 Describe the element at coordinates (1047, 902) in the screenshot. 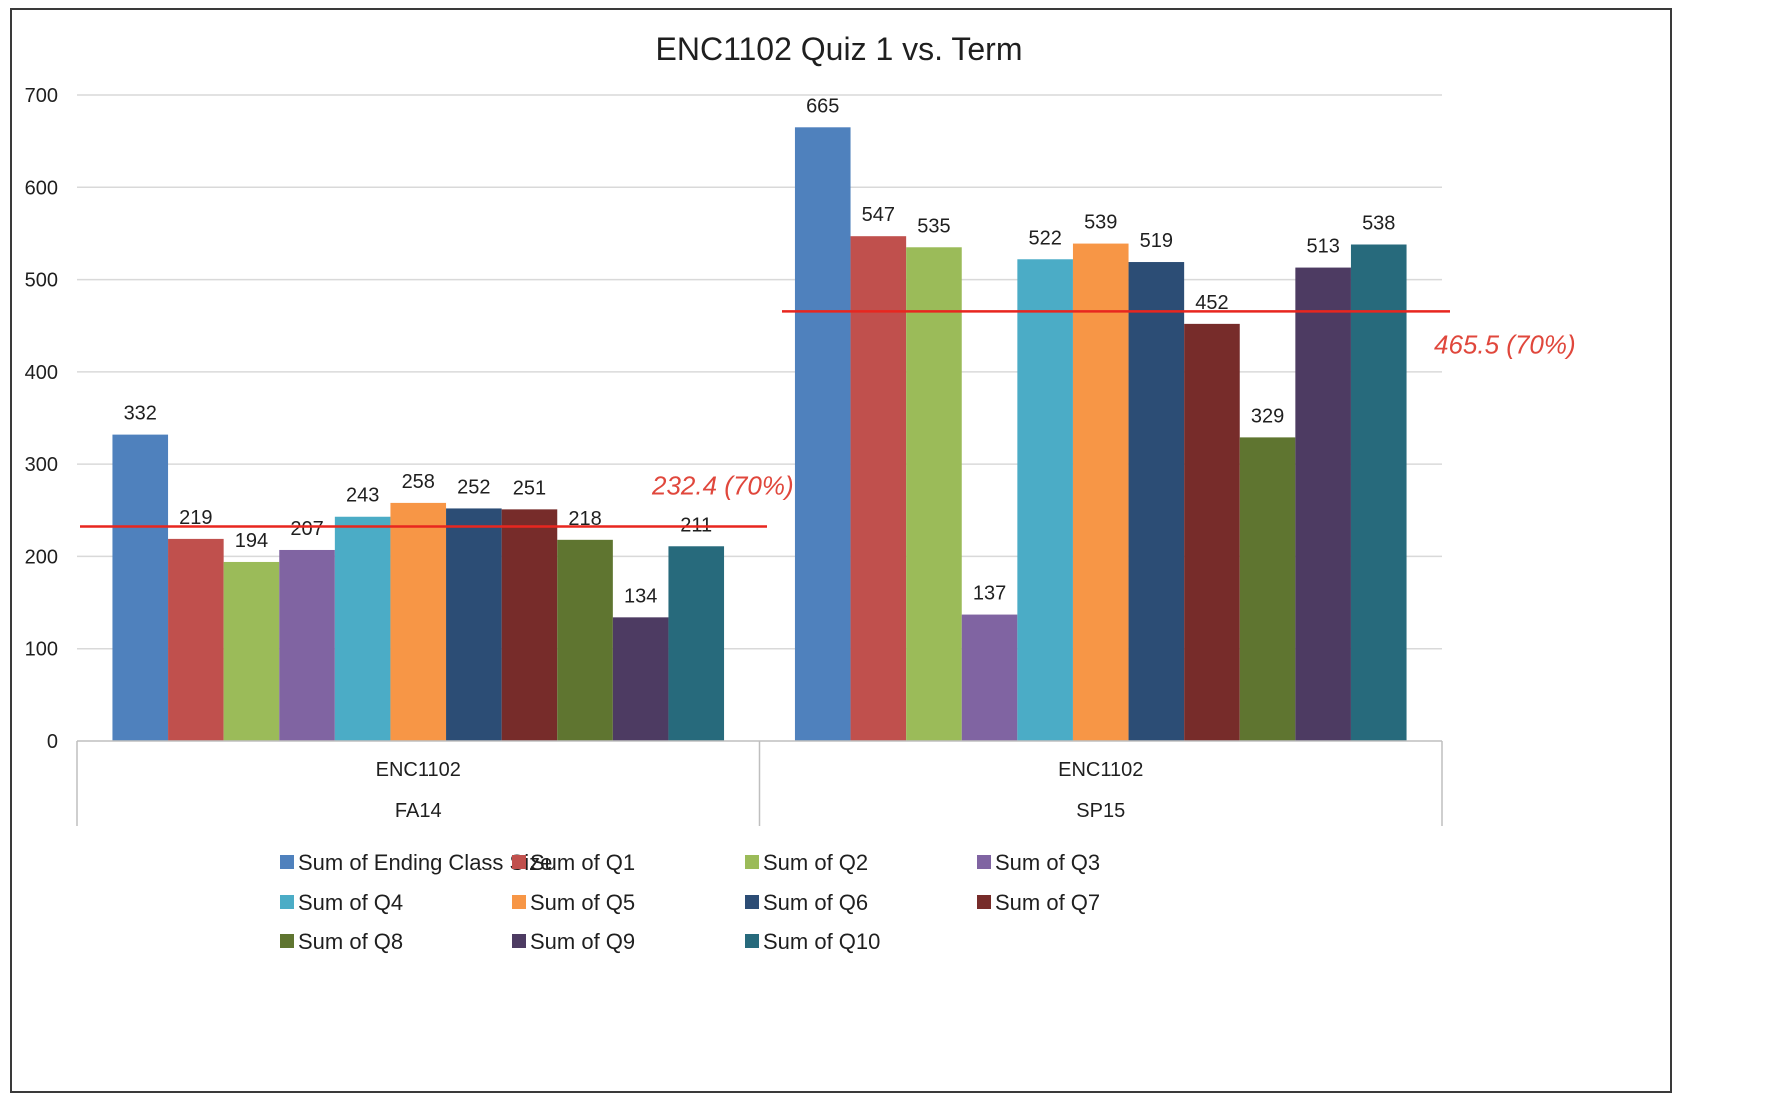

I see `legend-entry: Sum of Q7` at that location.